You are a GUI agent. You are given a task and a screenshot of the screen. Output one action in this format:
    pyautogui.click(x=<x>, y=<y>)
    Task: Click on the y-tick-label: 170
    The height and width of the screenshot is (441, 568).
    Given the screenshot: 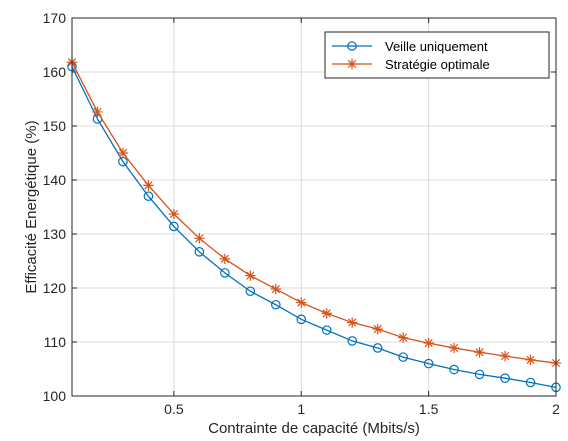 What is the action you would take?
    pyautogui.click(x=55, y=18)
    